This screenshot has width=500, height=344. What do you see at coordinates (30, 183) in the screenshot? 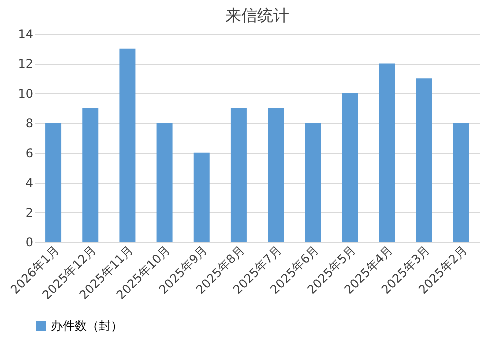
I see `y-tick-label: 4` at bounding box center [30, 183].